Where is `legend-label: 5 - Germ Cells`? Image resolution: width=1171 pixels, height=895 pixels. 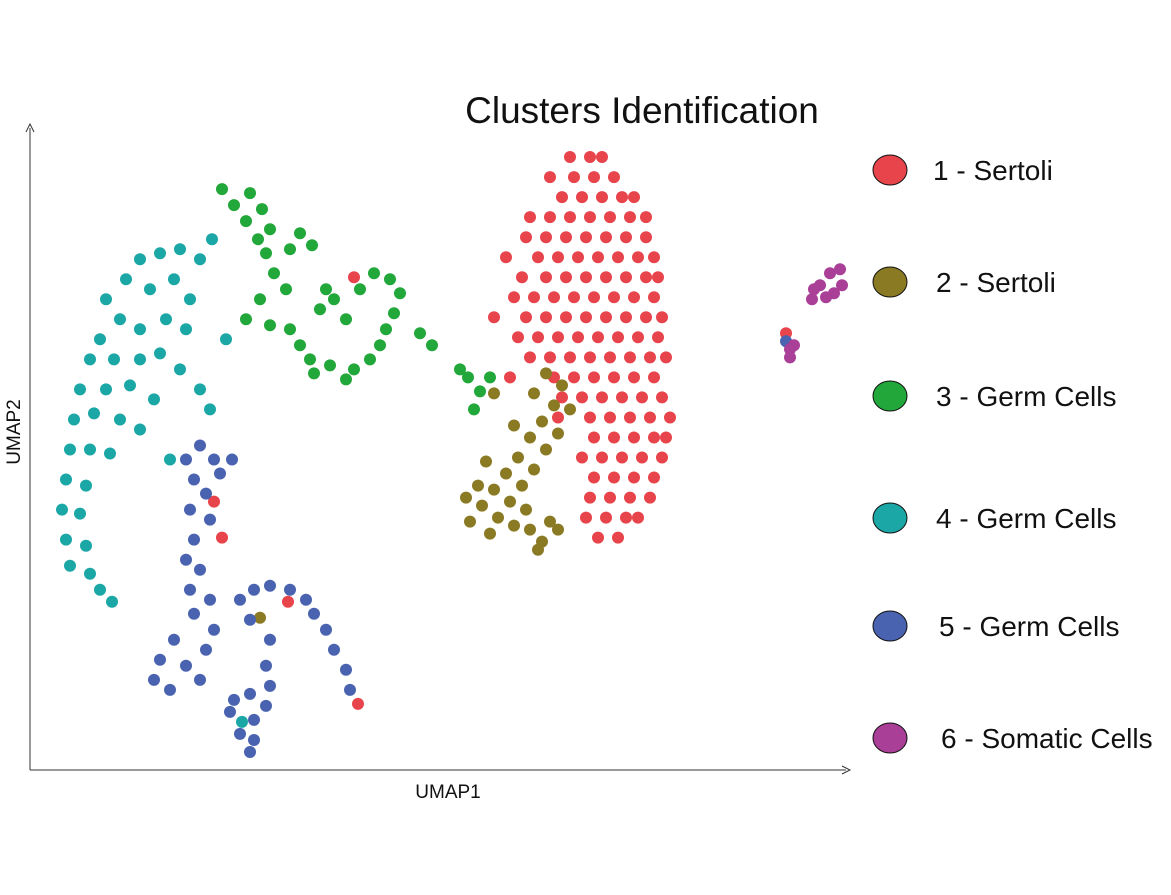 legend-label: 5 - Germ Cells is located at coordinates (1029, 626).